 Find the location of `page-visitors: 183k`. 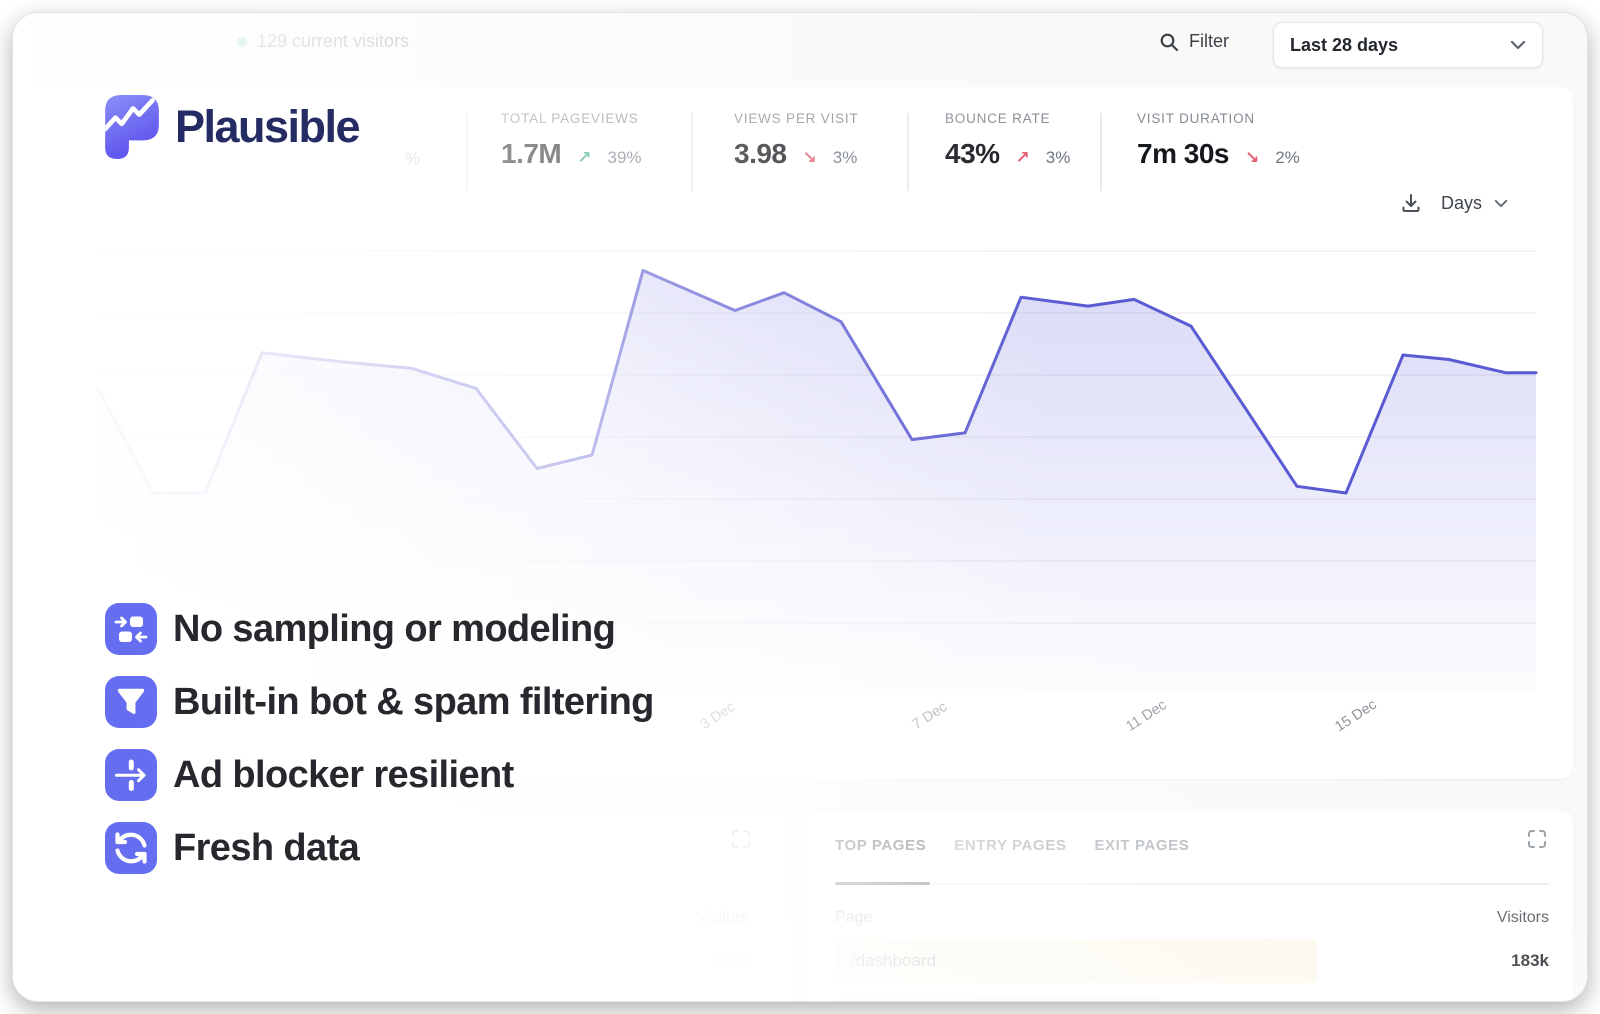

page-visitors: 183k is located at coordinates (1530, 960).